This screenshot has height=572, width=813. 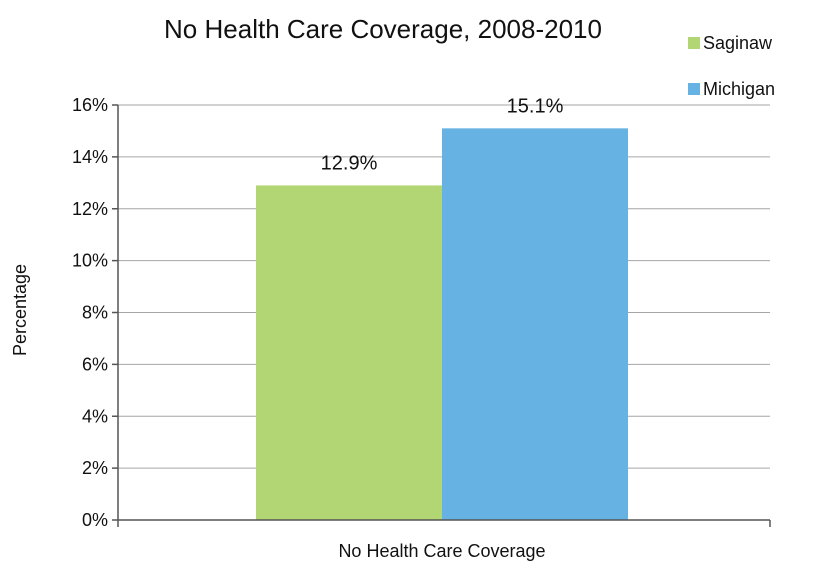 I want to click on legend-label-saginaw: Saginaw, so click(x=738, y=43).